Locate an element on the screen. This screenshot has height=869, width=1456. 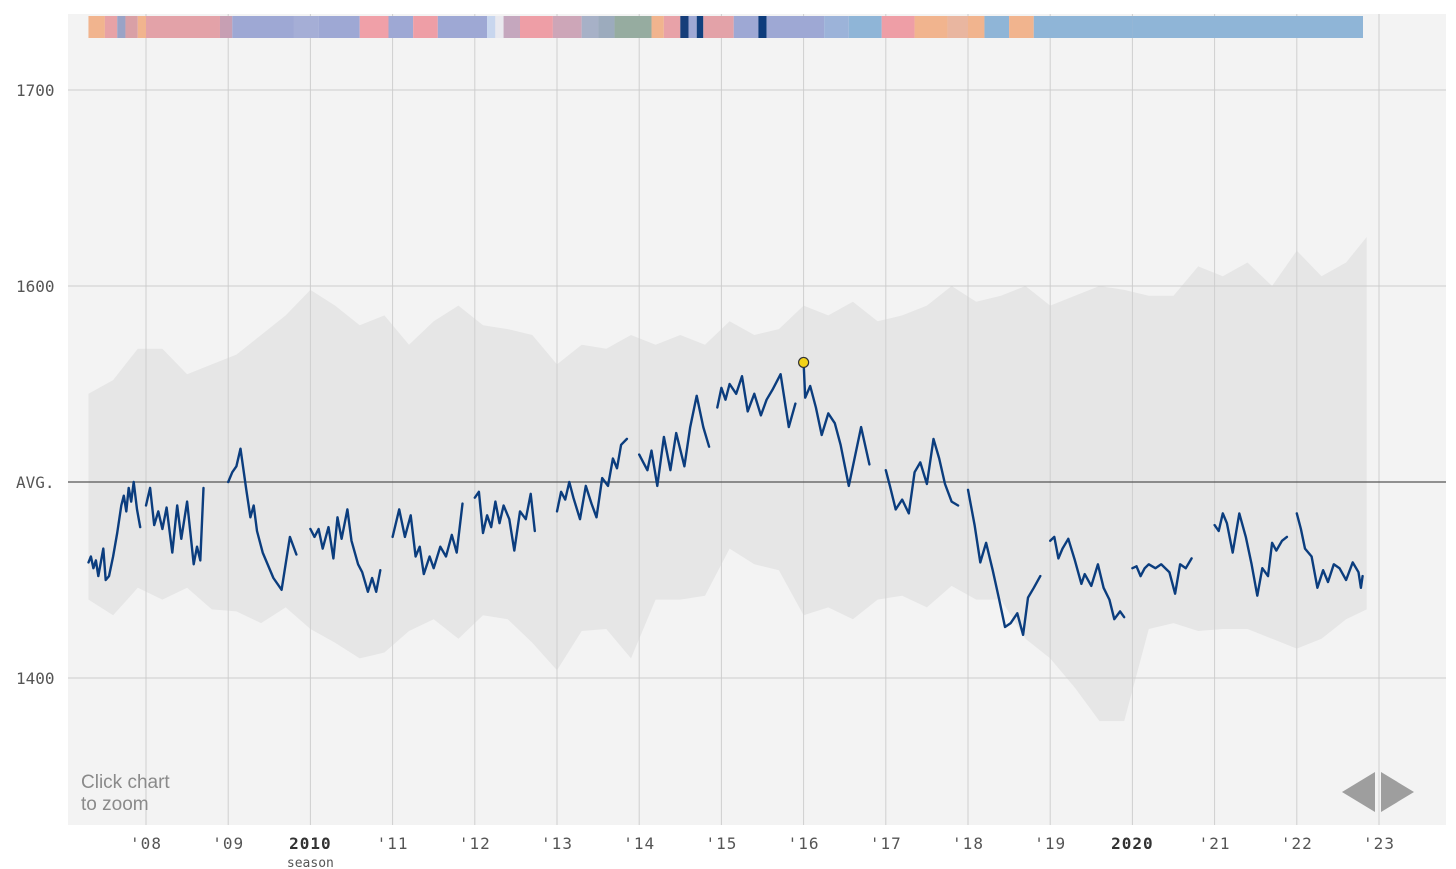
x-tick-label: '13 is located at coordinates (557, 843).